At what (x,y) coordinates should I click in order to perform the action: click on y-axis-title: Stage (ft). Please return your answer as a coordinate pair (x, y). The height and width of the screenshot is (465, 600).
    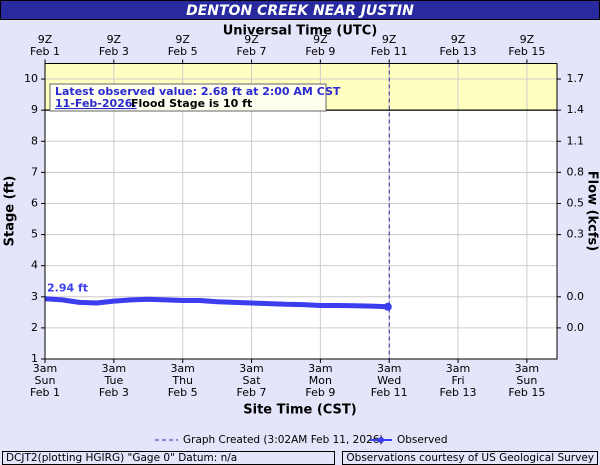
    Looking at the image, I should click on (10, 211).